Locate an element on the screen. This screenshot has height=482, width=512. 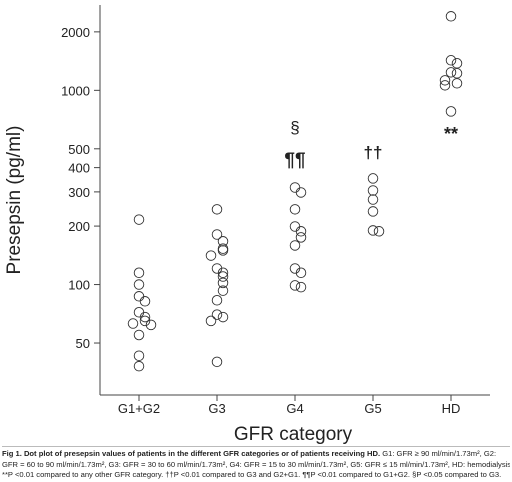
y-tick-label: 1000 is located at coordinates (75, 90).